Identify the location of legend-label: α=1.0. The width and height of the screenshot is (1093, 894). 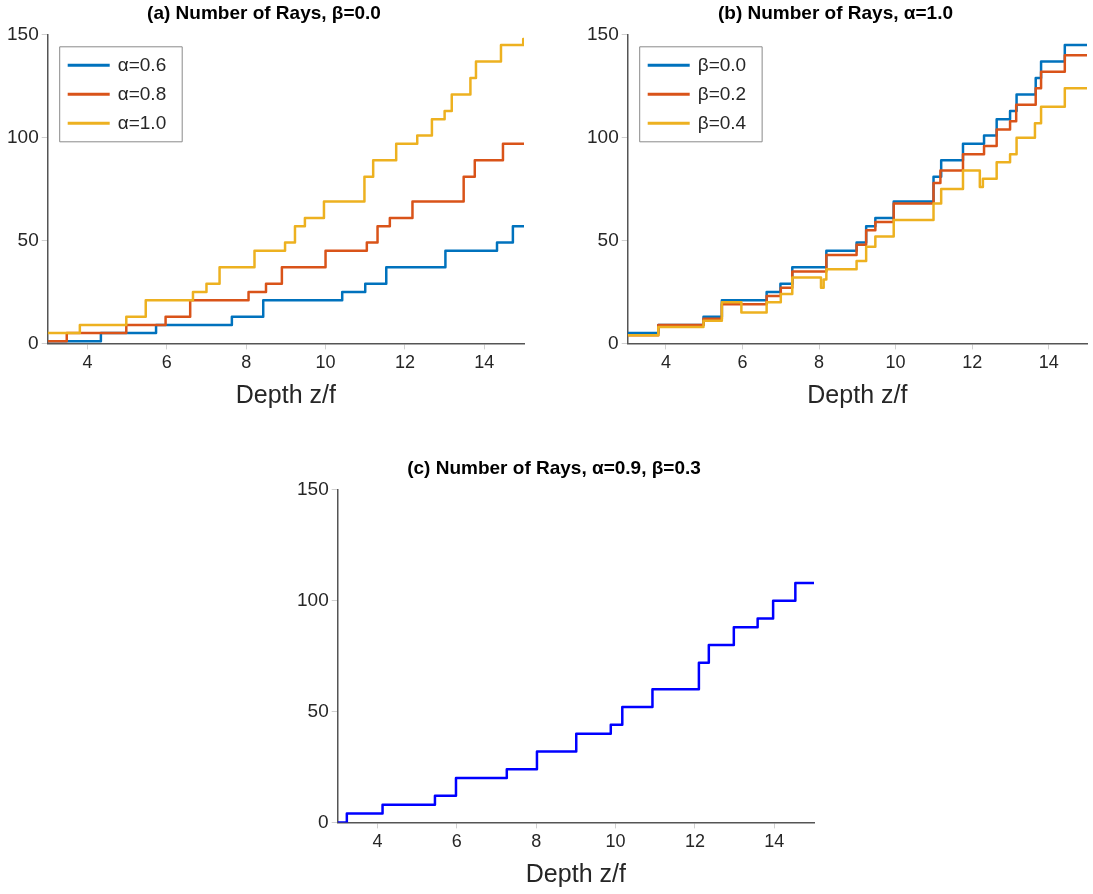
(142, 122).